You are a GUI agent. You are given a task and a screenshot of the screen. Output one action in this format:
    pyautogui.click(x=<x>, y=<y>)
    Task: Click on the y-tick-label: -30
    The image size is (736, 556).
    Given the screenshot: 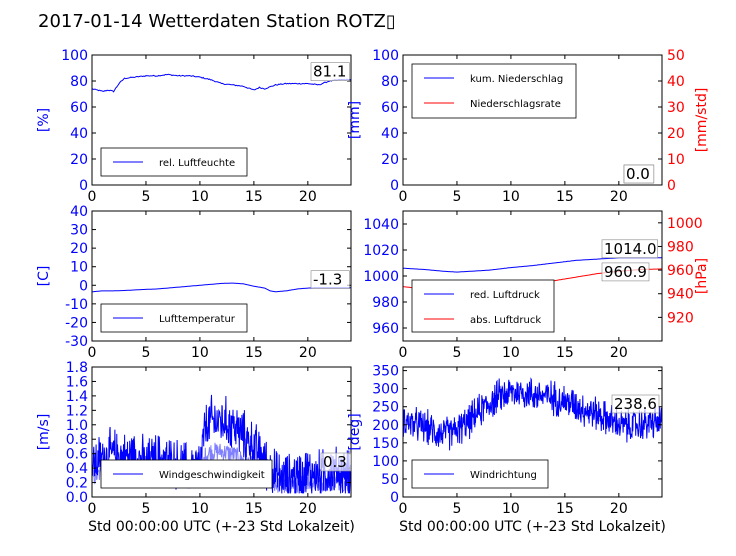 What is the action you would take?
    pyautogui.click(x=76, y=342)
    